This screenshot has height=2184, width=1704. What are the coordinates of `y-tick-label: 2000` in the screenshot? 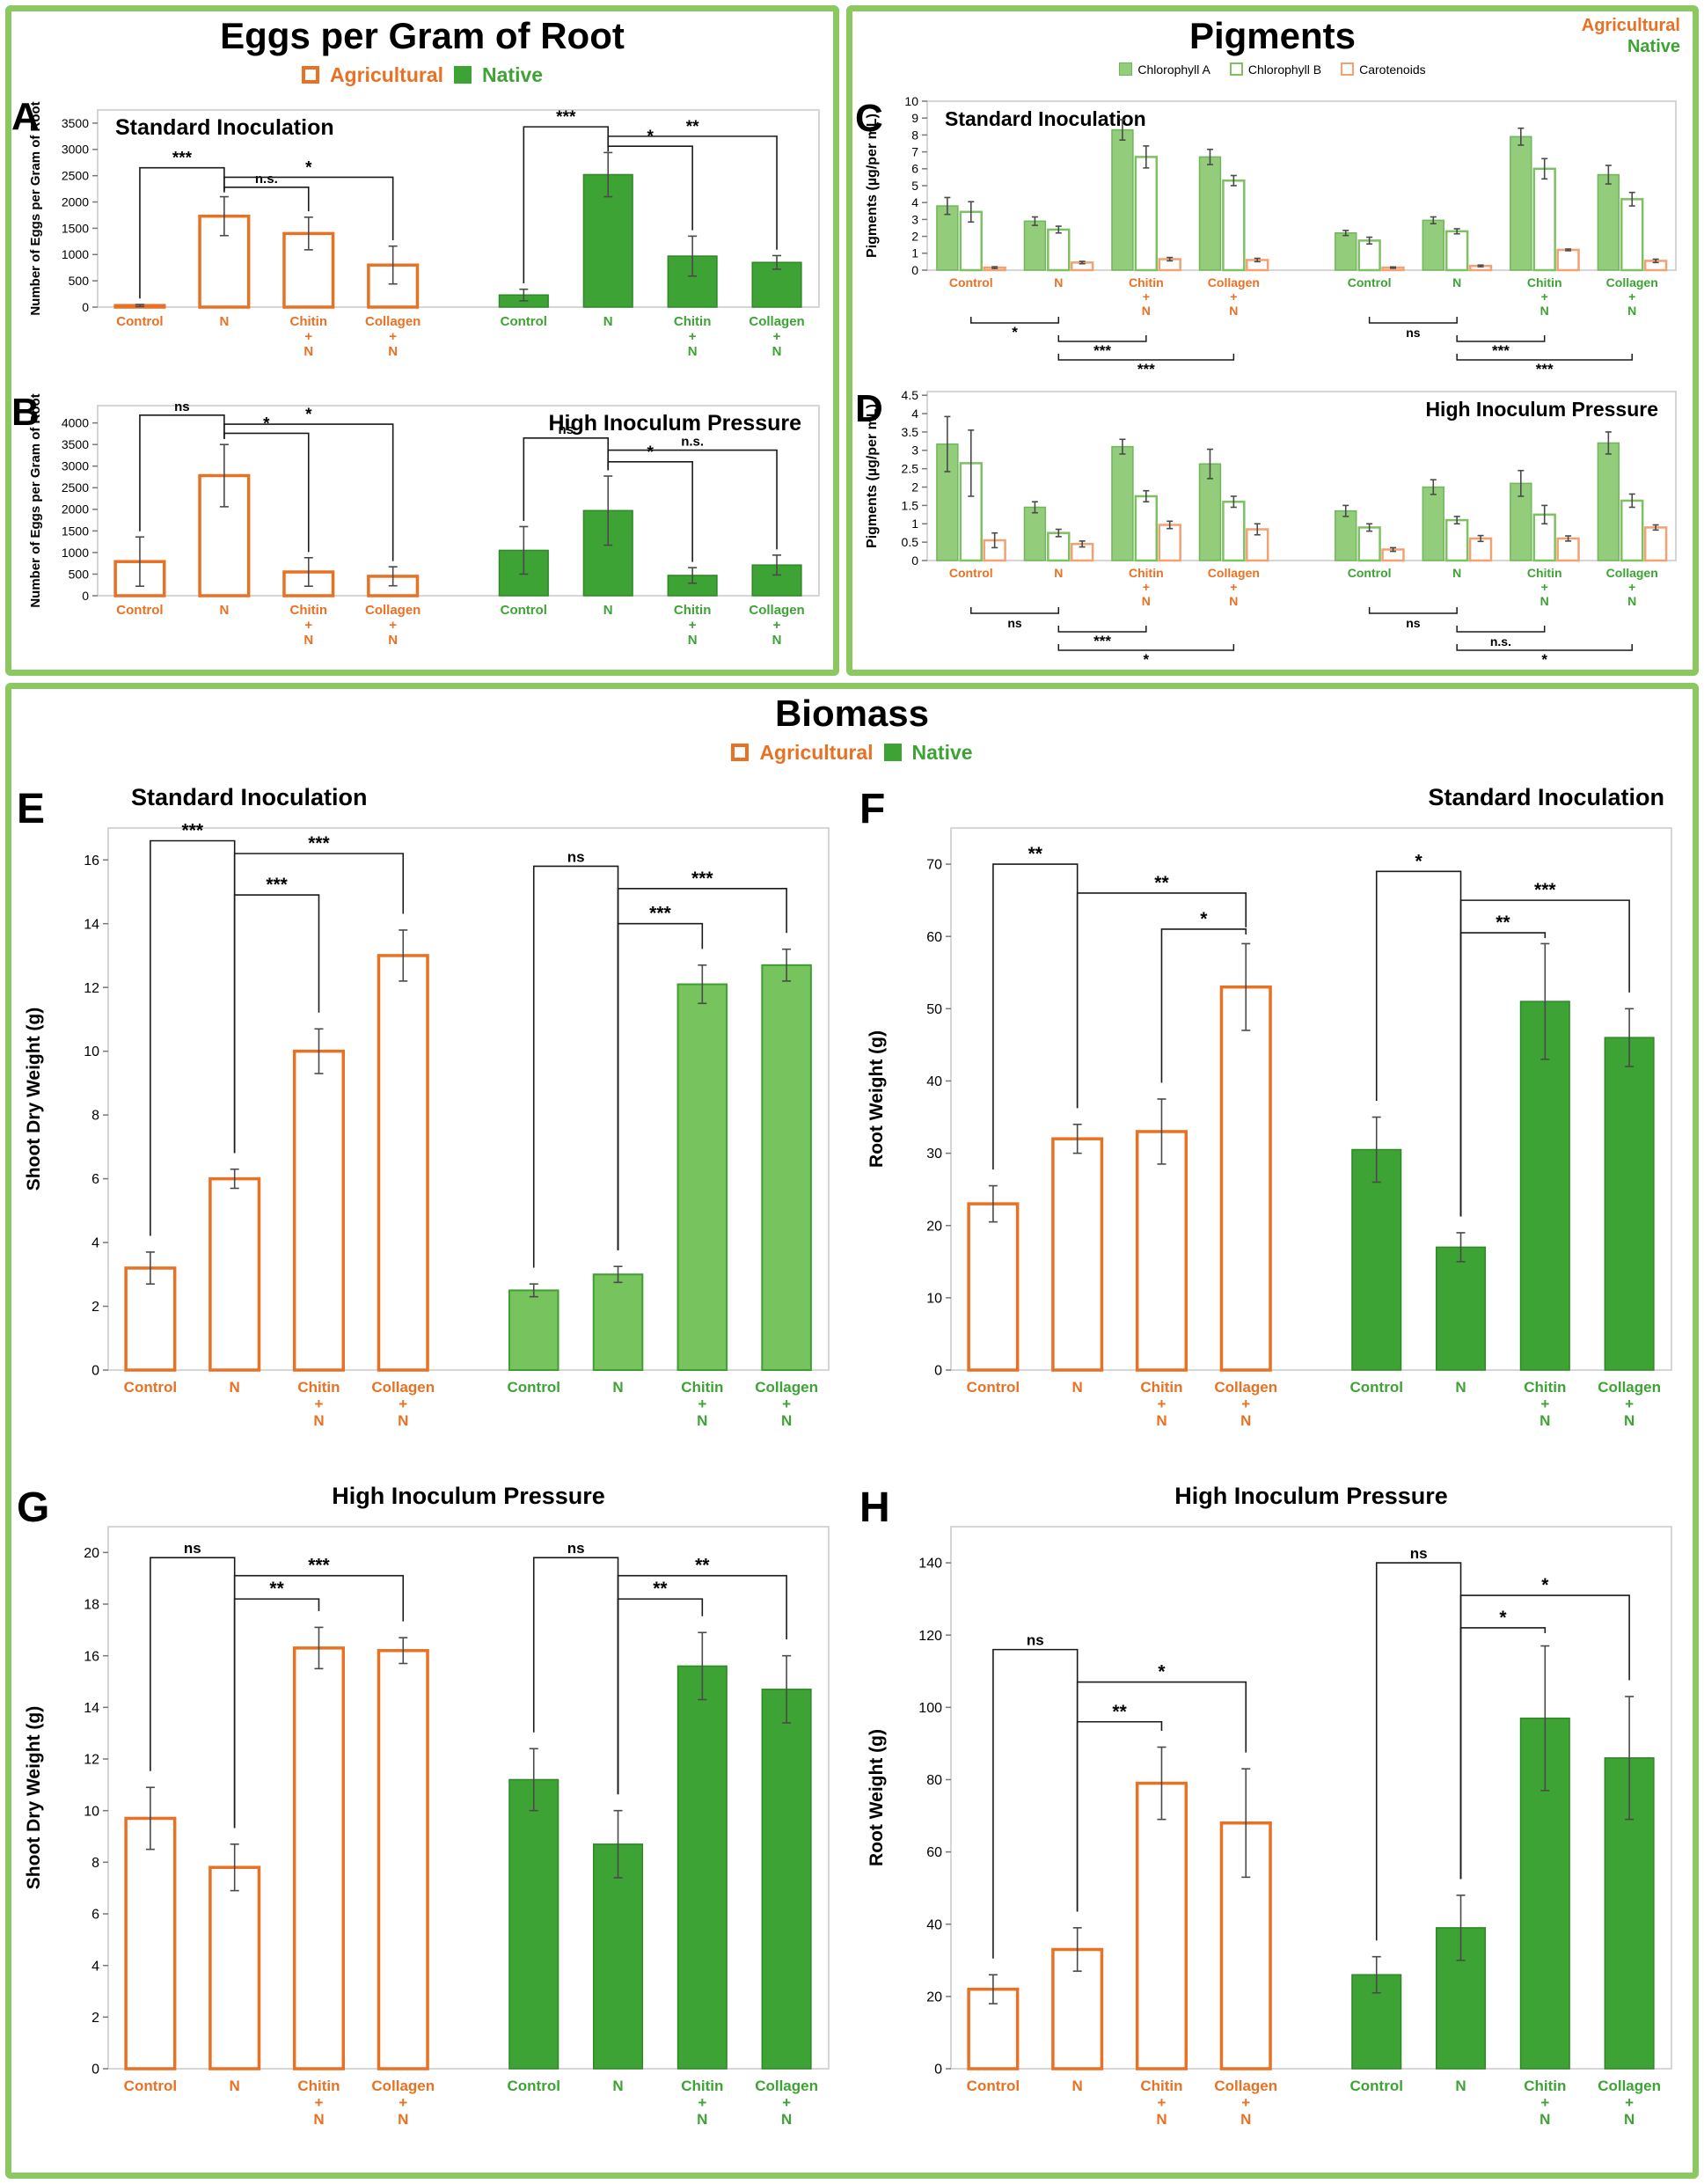 It's located at (76, 509).